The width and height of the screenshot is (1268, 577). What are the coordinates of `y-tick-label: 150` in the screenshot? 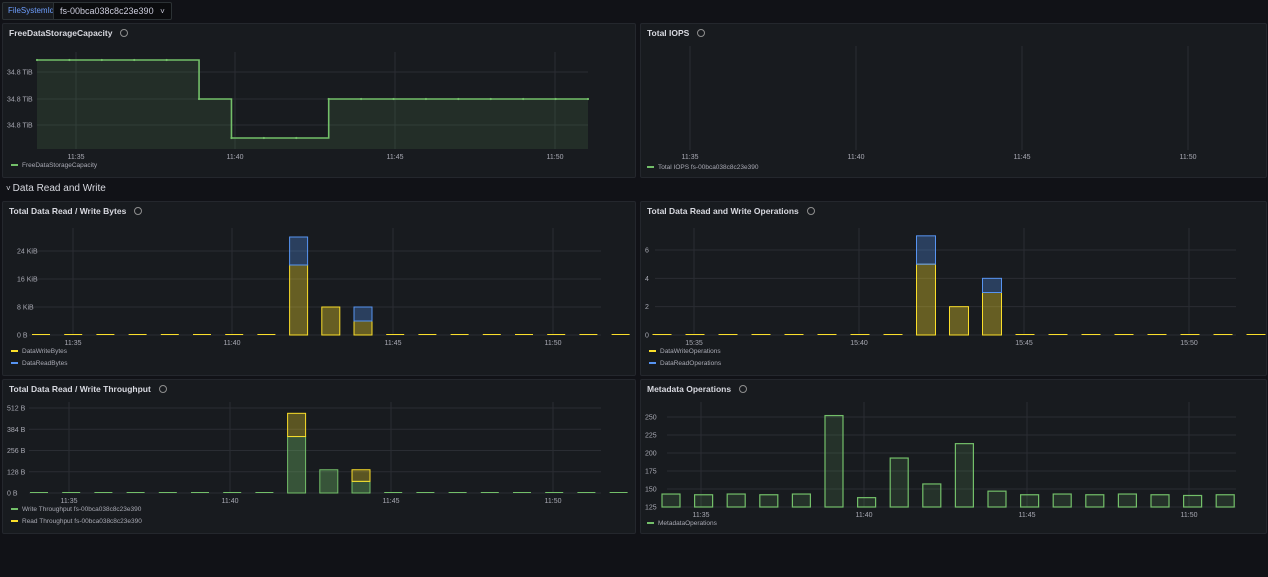 It's located at (651, 490).